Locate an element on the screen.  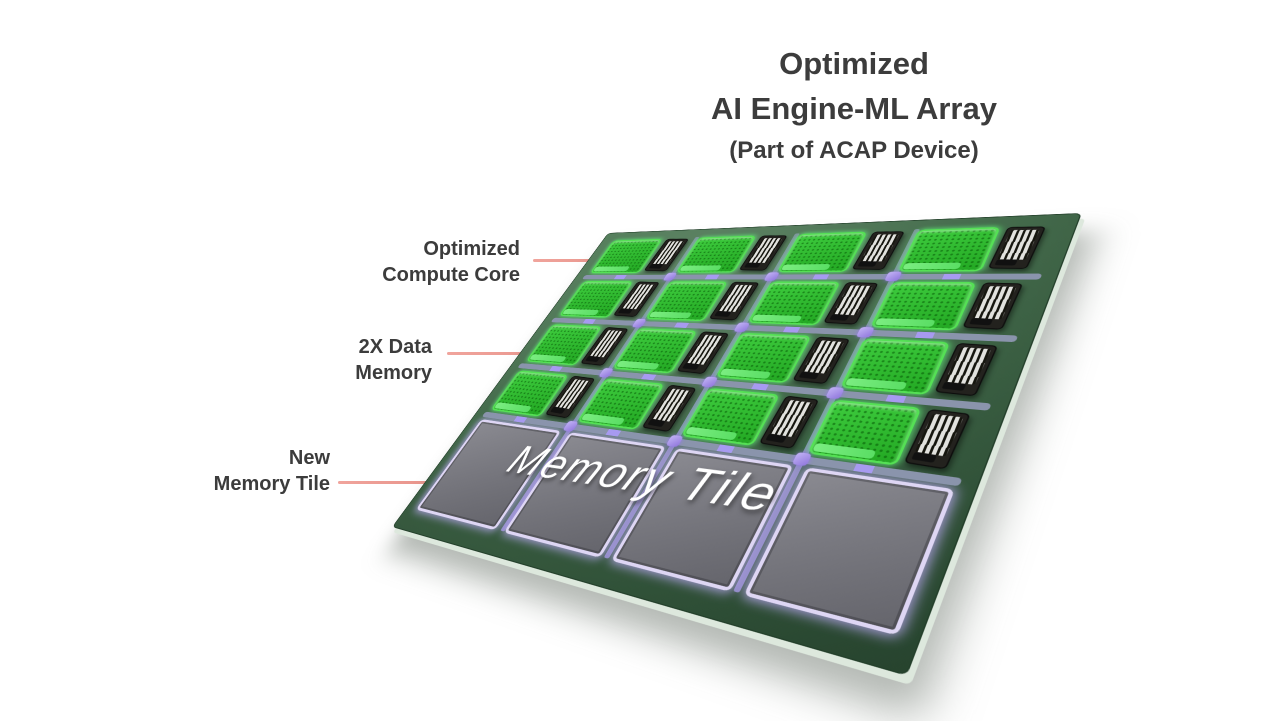
interconnect-horizontal is located at coordinates (812, 276).